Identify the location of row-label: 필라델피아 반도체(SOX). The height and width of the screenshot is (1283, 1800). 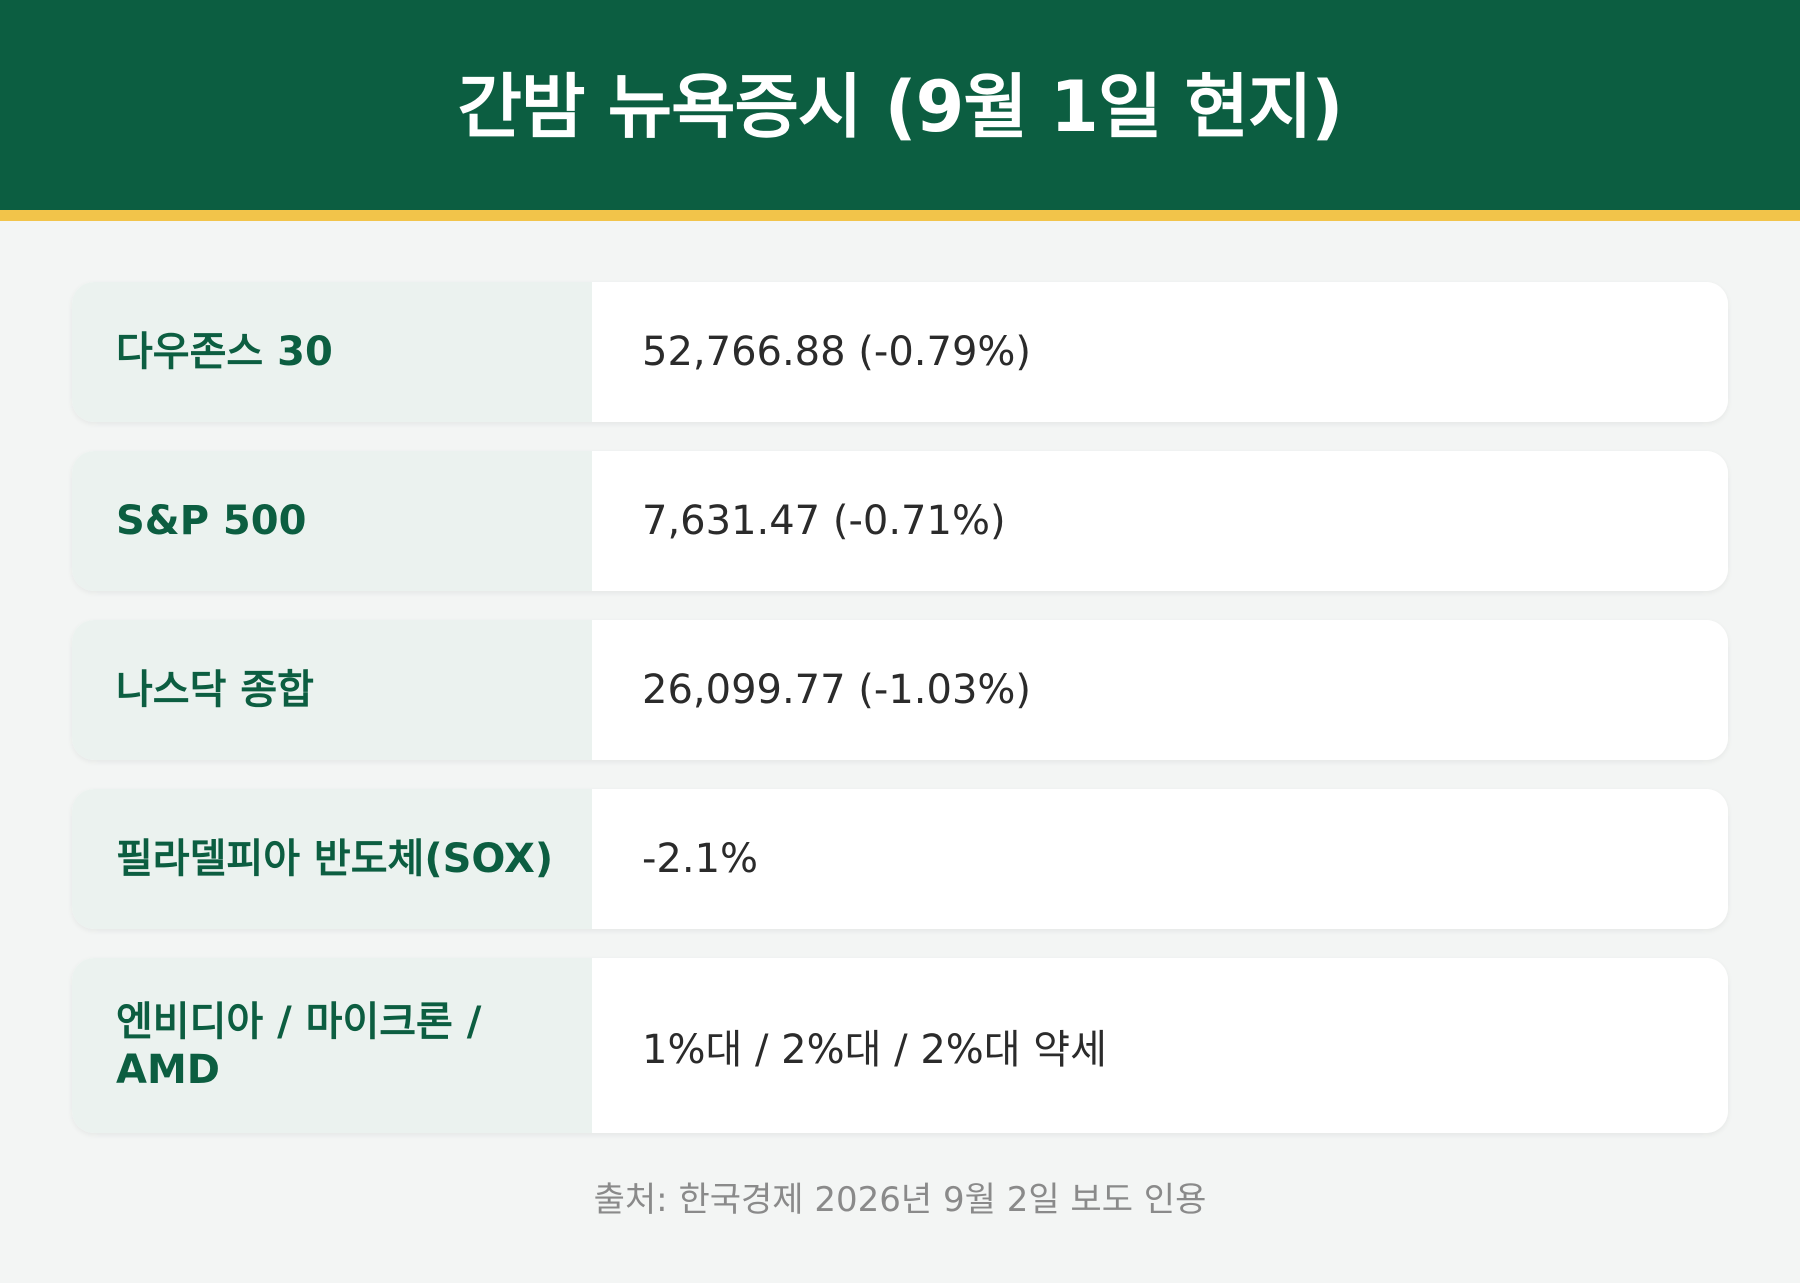
(332, 859).